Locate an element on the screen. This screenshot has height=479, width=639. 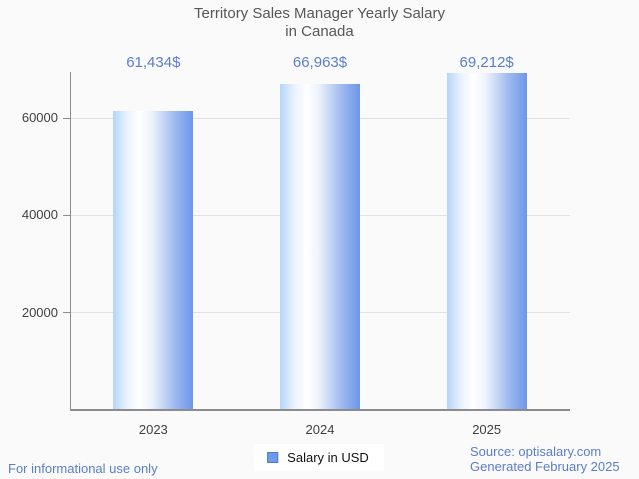
y-axis-line is located at coordinates (70, 241).